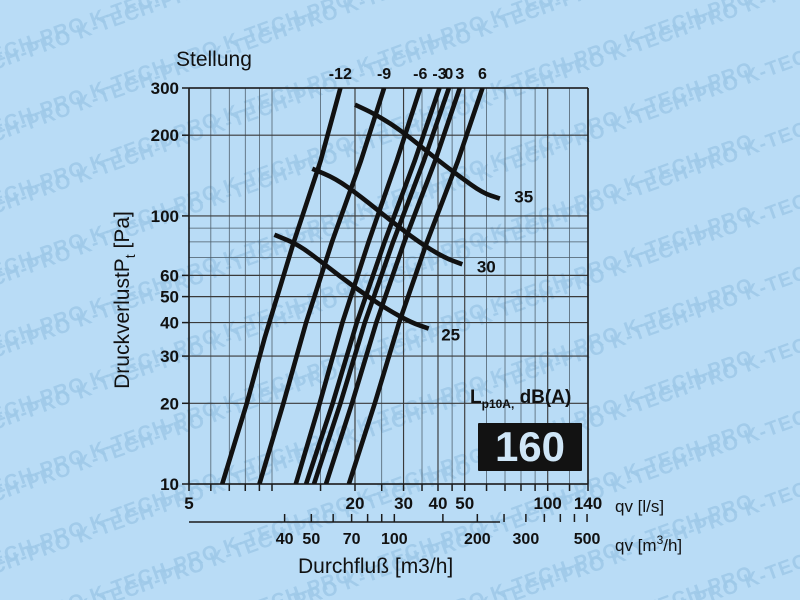 The height and width of the screenshot is (600, 800). What do you see at coordinates (420, 74) in the screenshot?
I see `stellung-label: -6` at bounding box center [420, 74].